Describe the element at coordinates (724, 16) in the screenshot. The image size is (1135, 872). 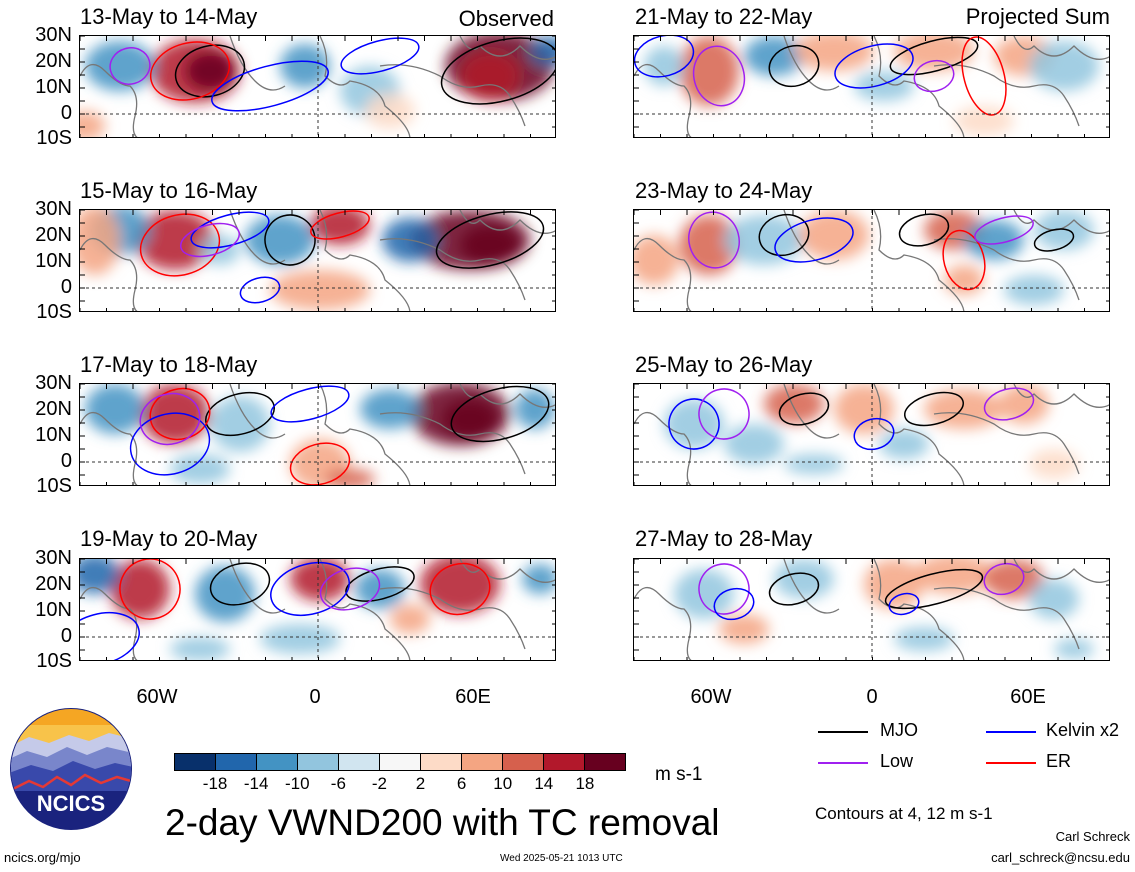
I see `panel-title-5: 21-May to 22-May` at that location.